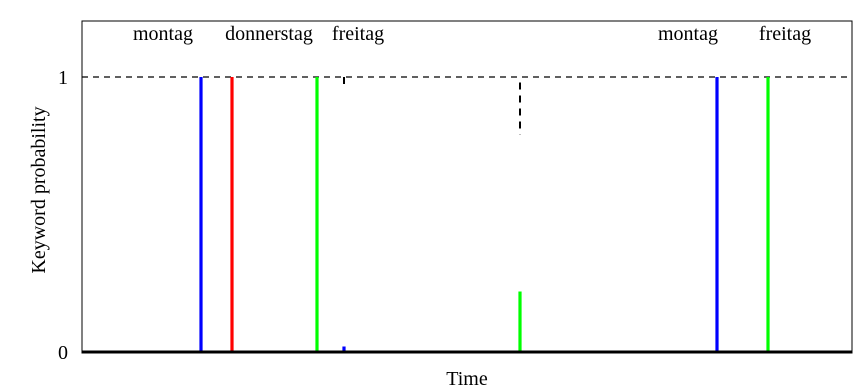  What do you see at coordinates (63, 353) in the screenshot?
I see `y-tick-label-0: 0` at bounding box center [63, 353].